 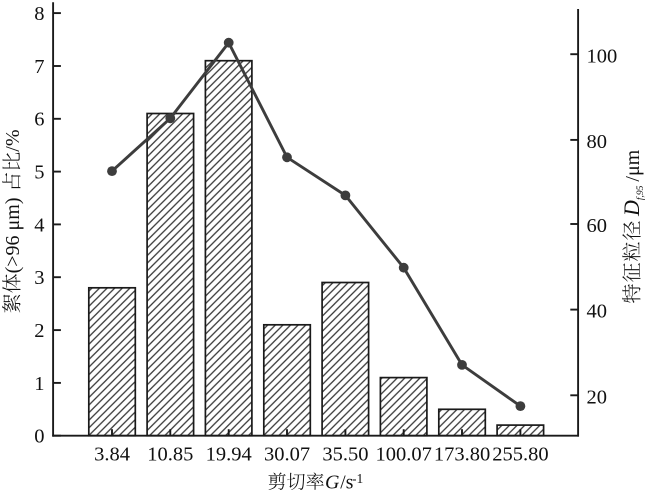 What do you see at coordinates (39, 225) in the screenshot?
I see `svg-text: 4` at bounding box center [39, 225].